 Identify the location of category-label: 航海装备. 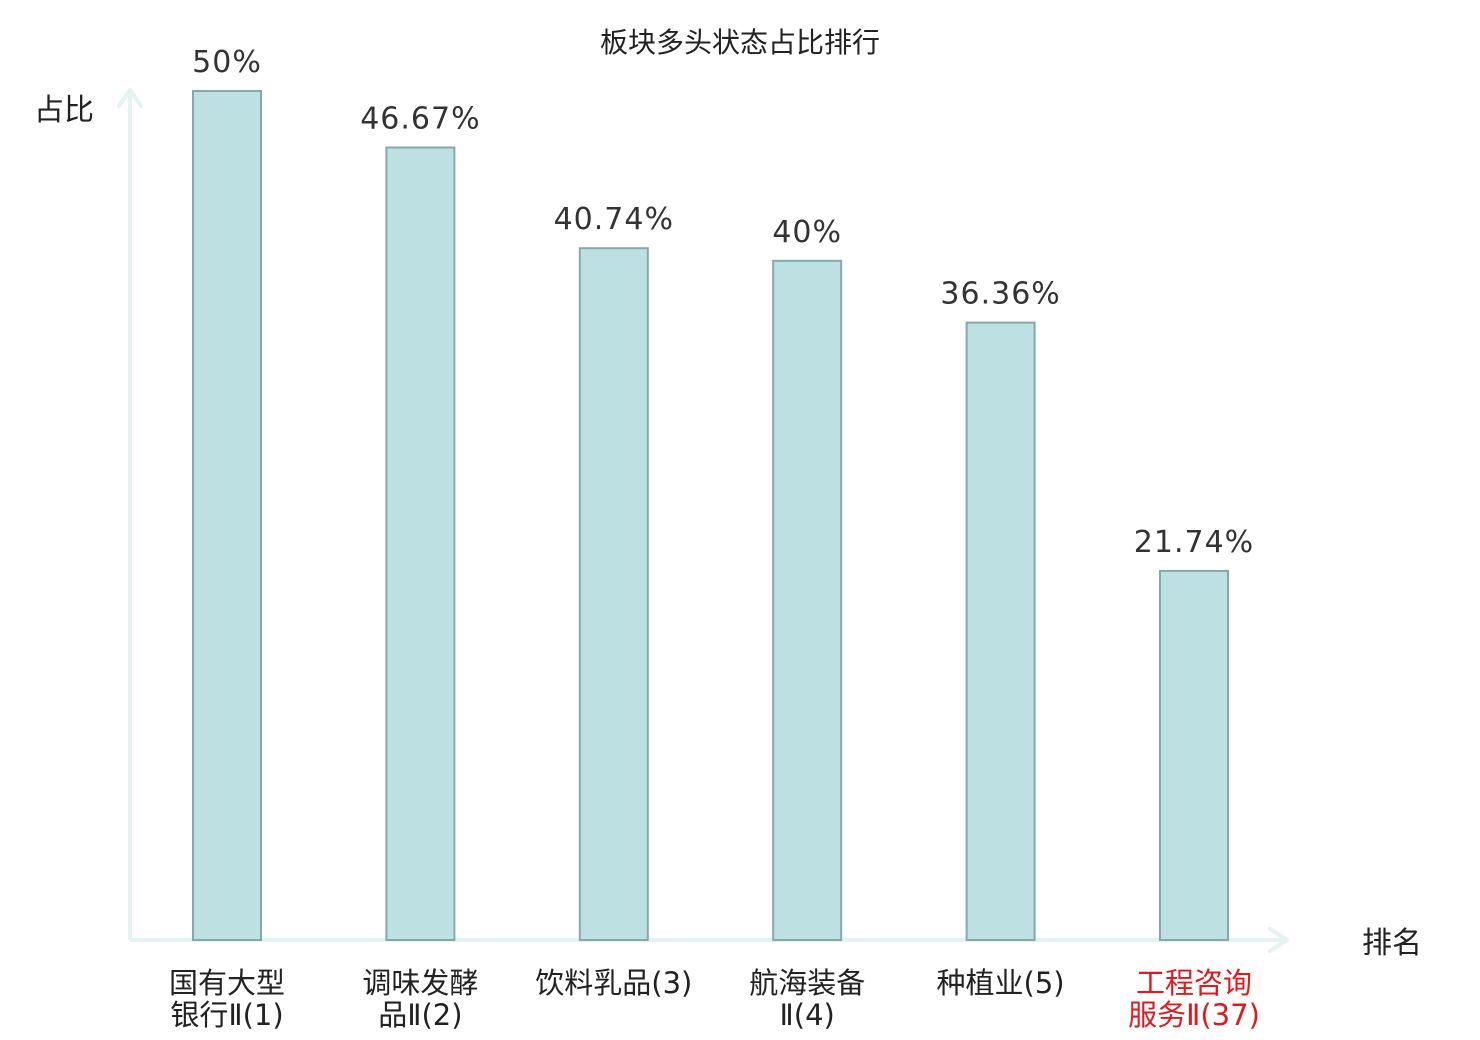
(807, 983).